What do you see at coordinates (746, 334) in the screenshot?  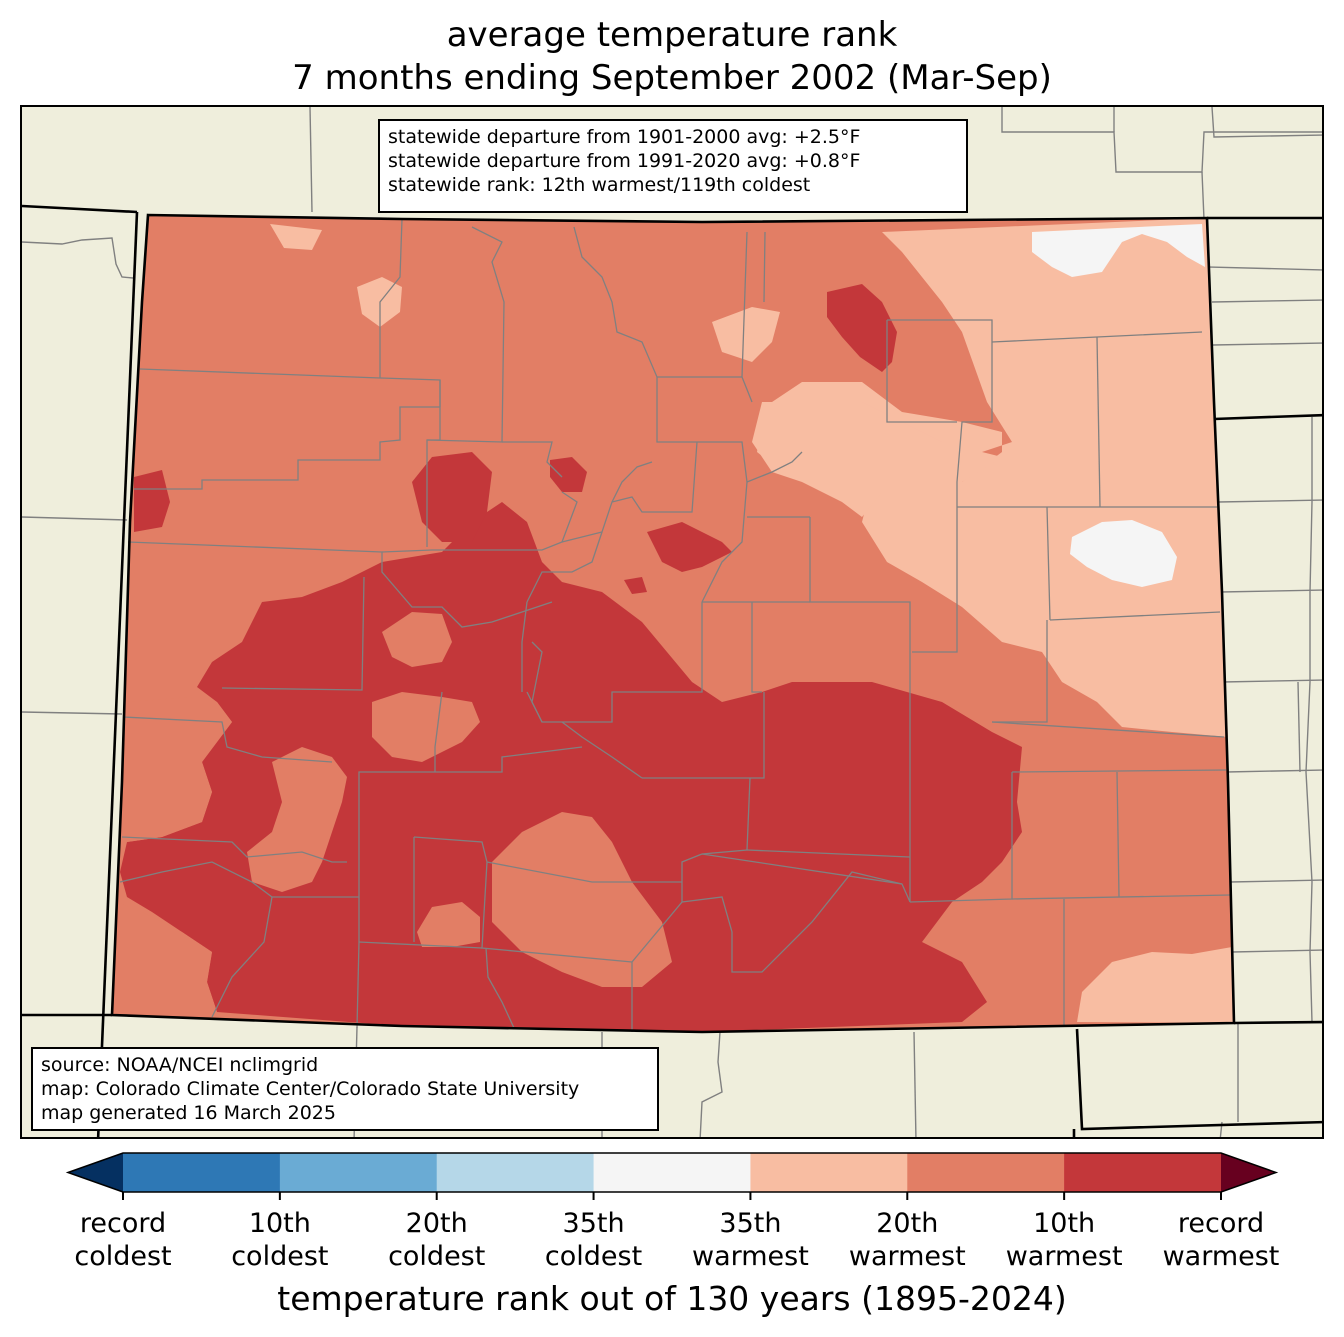 I see `rank-region-35th-warmest-north` at bounding box center [746, 334].